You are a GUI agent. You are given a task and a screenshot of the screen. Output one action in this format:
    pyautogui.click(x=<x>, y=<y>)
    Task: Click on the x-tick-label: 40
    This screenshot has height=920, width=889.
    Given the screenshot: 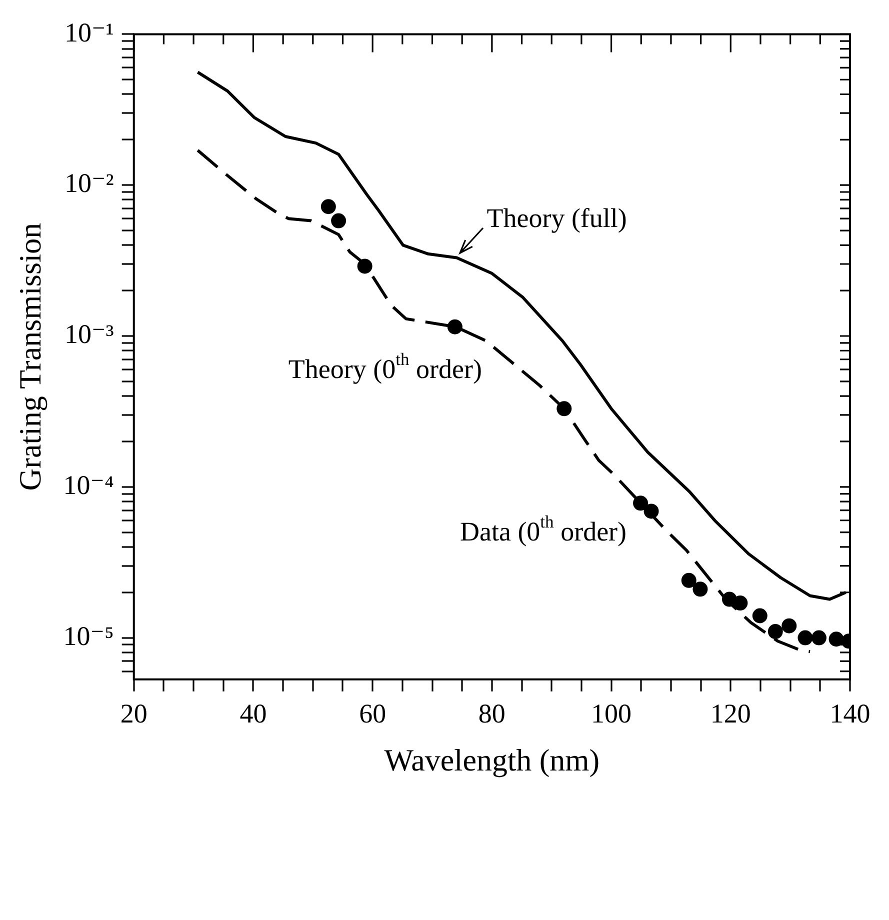 What is the action you would take?
    pyautogui.click(x=253, y=713)
    